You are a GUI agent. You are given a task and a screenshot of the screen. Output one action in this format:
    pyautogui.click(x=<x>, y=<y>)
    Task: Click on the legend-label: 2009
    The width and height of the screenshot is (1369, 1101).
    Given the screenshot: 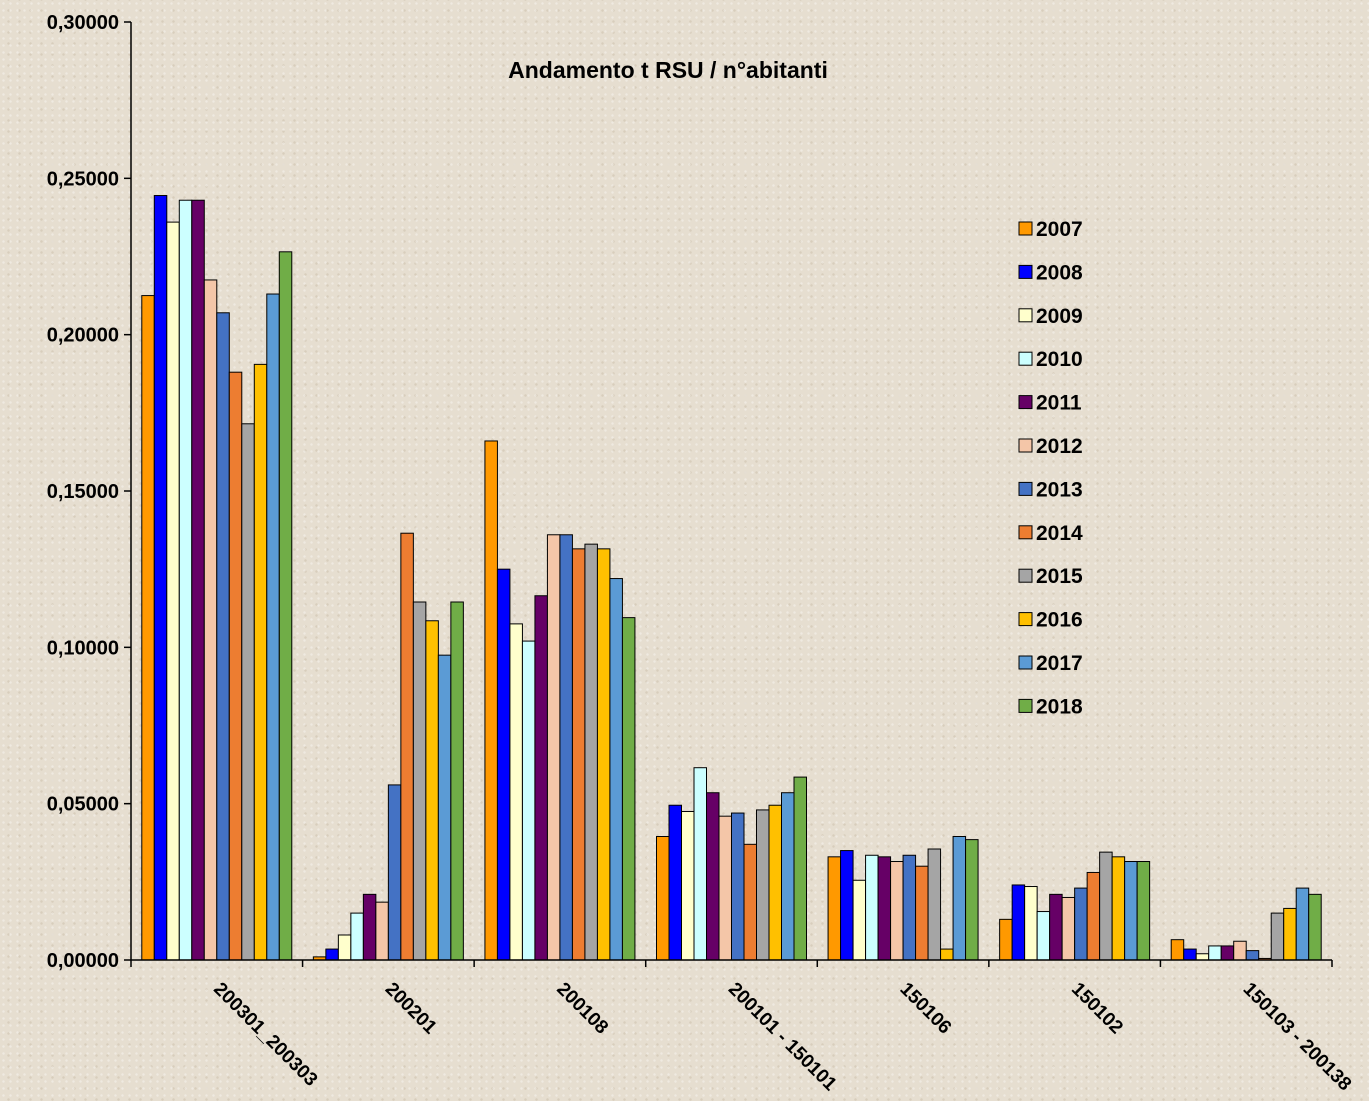 What is the action you would take?
    pyautogui.click(x=1059, y=316)
    